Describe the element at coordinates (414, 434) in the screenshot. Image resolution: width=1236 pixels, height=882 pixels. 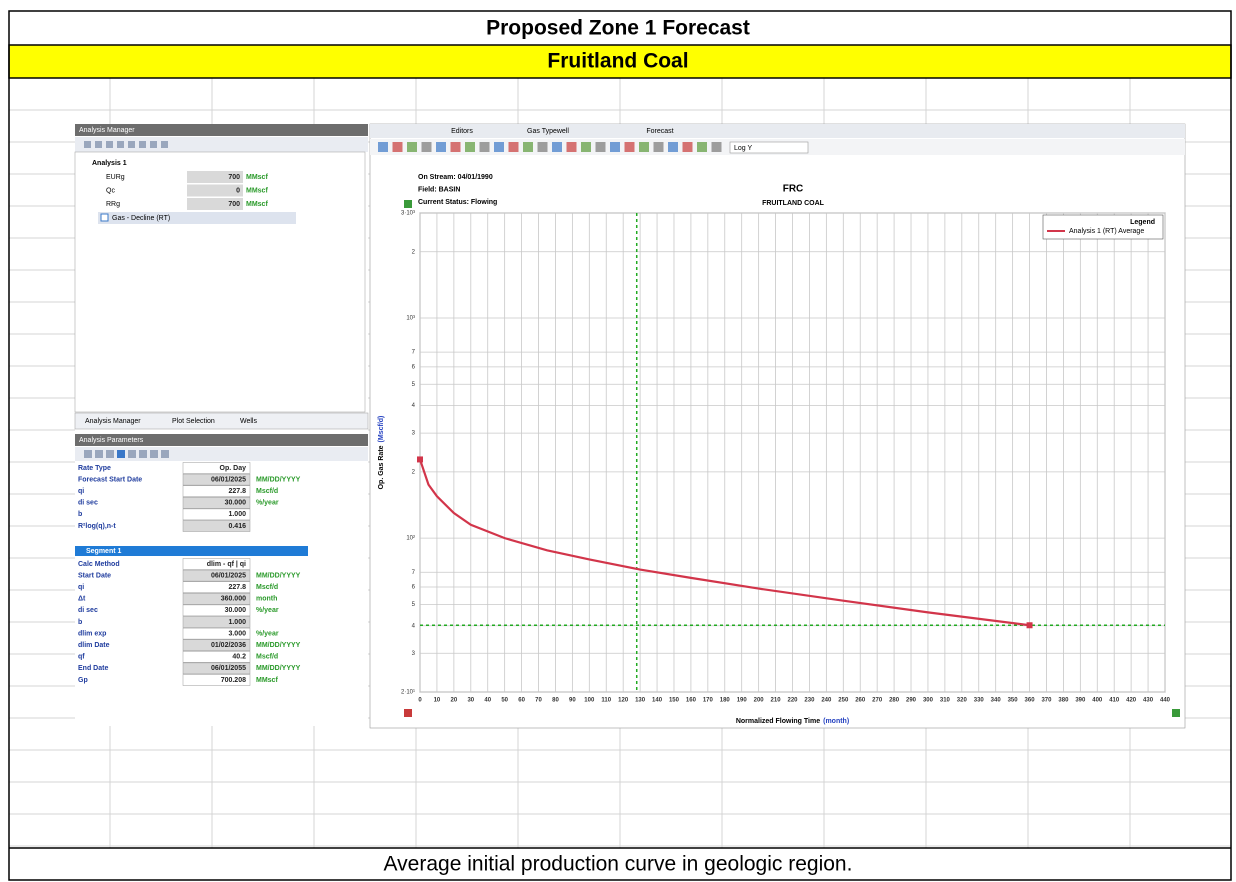
I see `y-tick-label: 3` at that location.